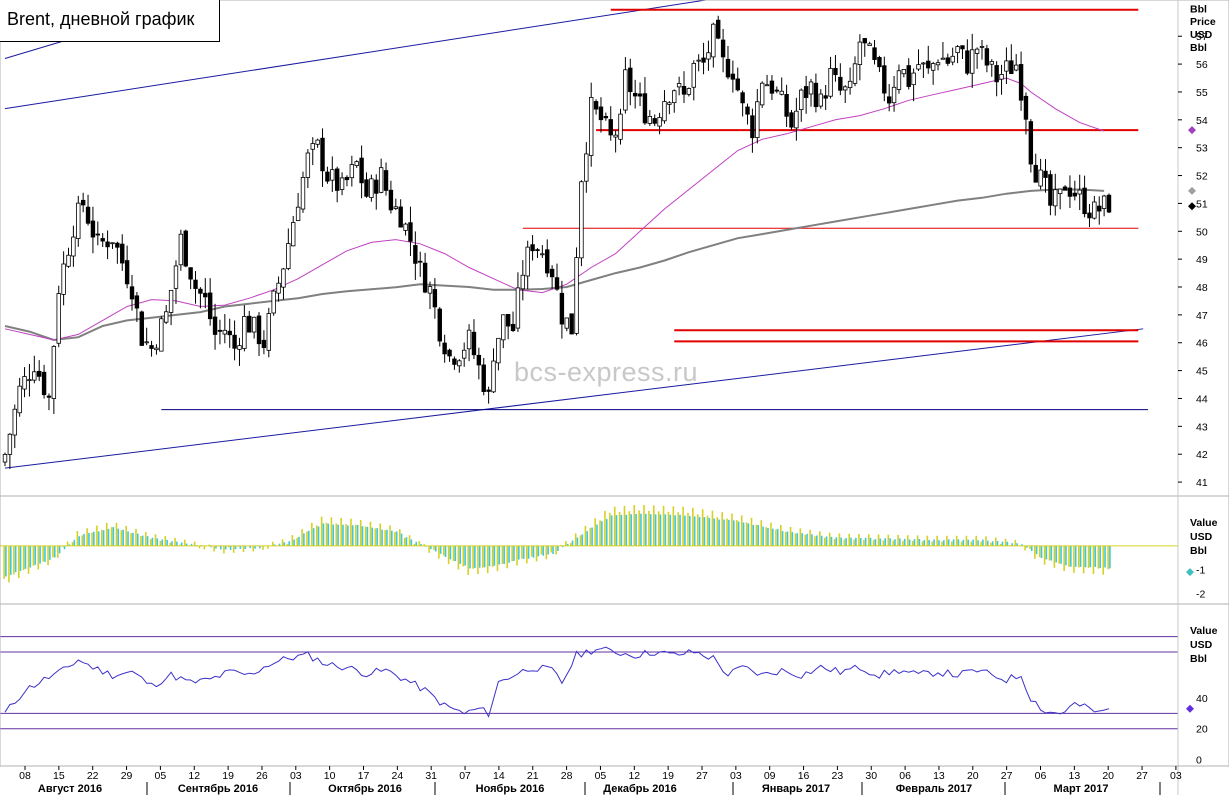 The height and width of the screenshot is (795, 1229). Describe the element at coordinates (640, 789) in the screenshot. I see `month-label: Декабрь 2016` at that location.